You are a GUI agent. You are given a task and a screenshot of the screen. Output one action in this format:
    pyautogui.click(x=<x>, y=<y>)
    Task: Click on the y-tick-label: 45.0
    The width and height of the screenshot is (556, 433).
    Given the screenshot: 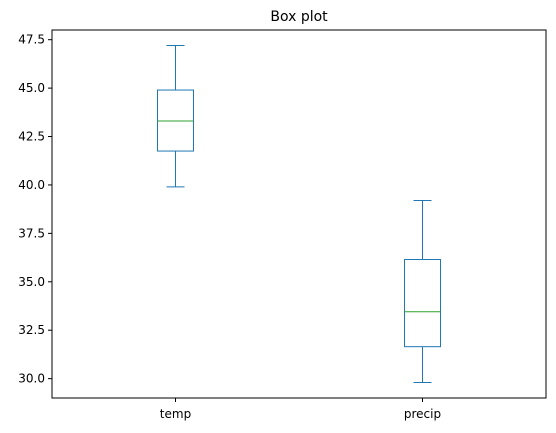 What is the action you would take?
    pyautogui.click(x=31, y=88)
    